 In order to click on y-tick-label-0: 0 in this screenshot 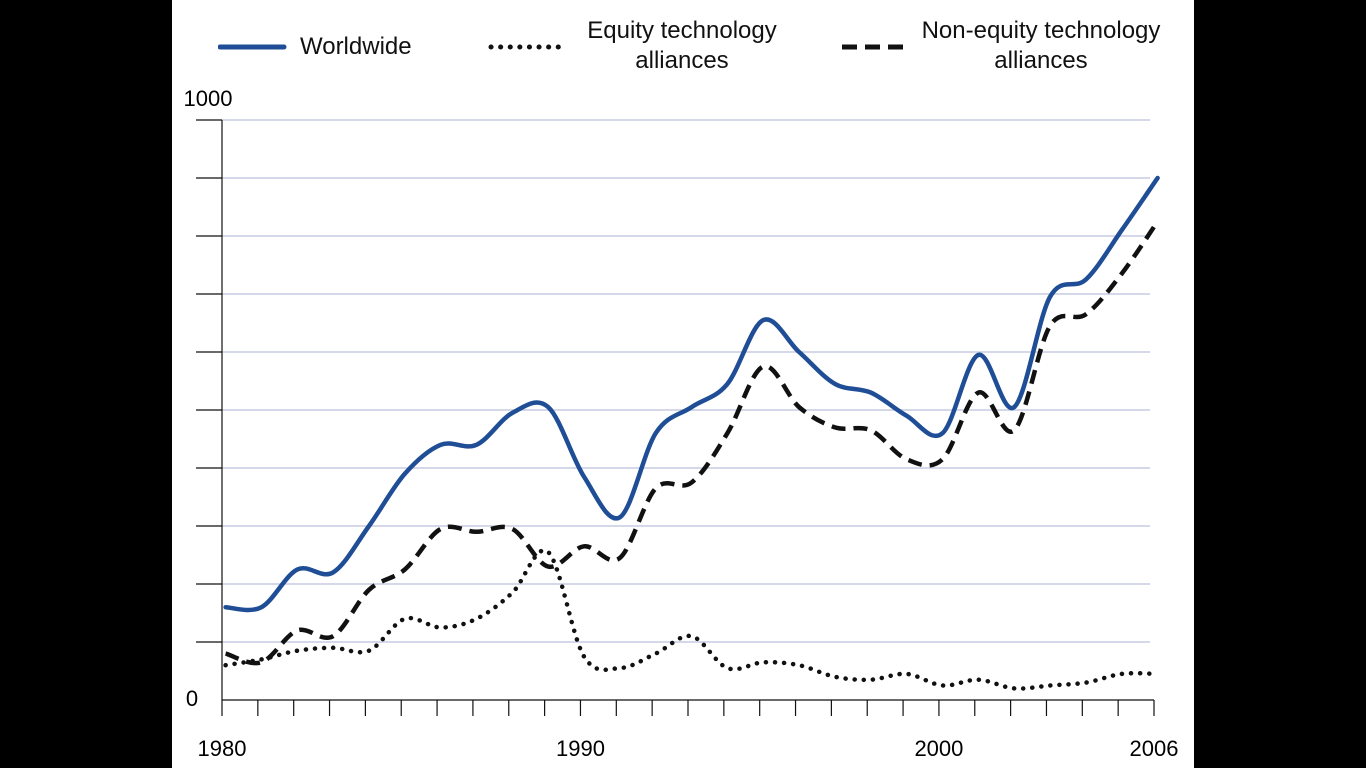, I will do `click(192, 698)`.